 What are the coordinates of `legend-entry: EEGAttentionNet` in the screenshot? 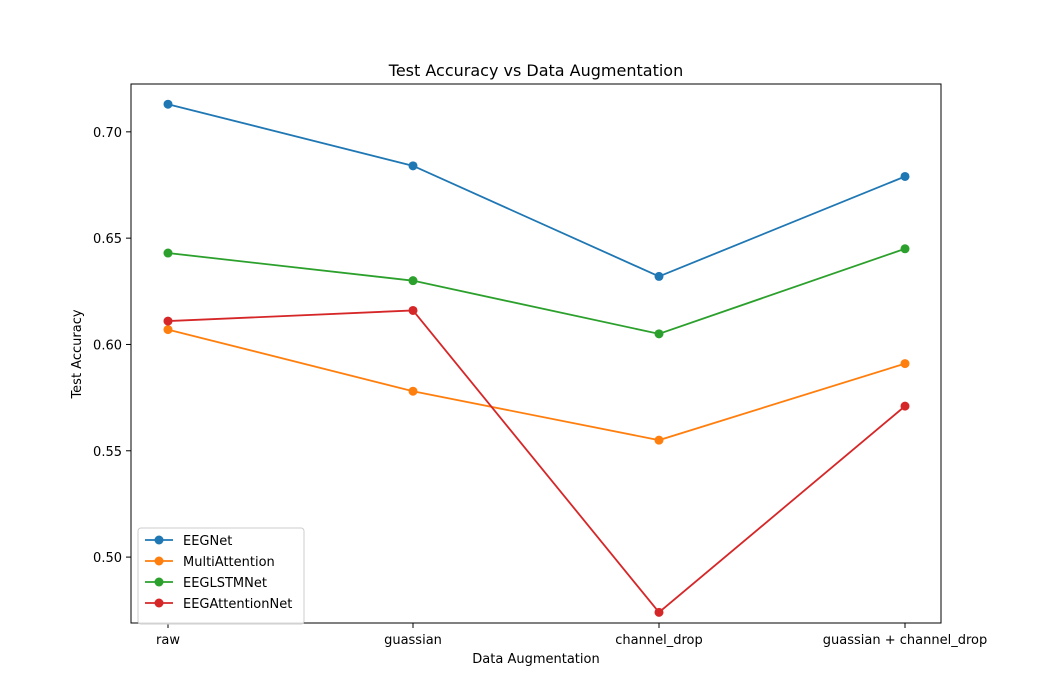 It's located at (218, 604).